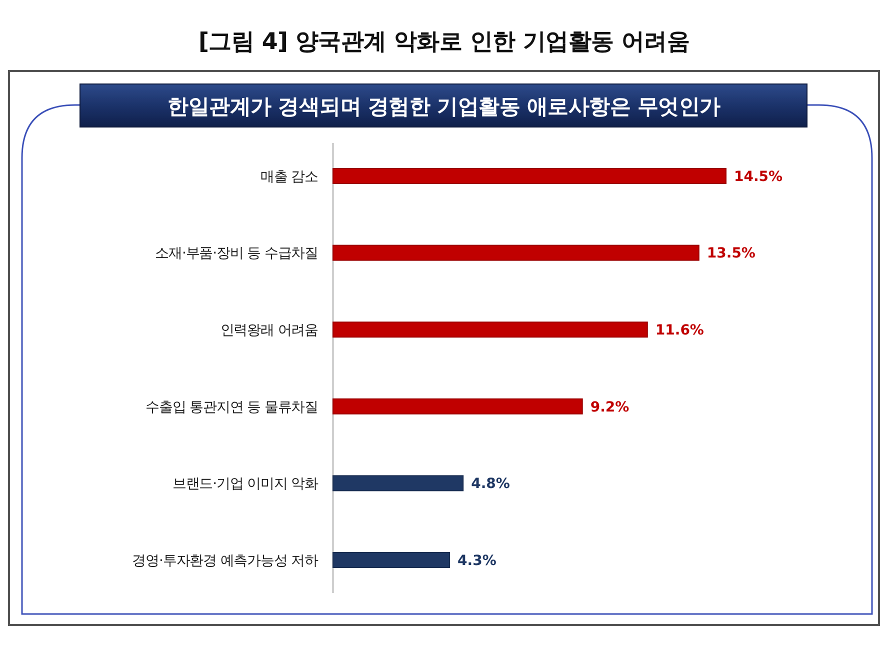 The height and width of the screenshot is (647, 888). What do you see at coordinates (610, 407) in the screenshot?
I see `data-label: 9.2%` at bounding box center [610, 407].